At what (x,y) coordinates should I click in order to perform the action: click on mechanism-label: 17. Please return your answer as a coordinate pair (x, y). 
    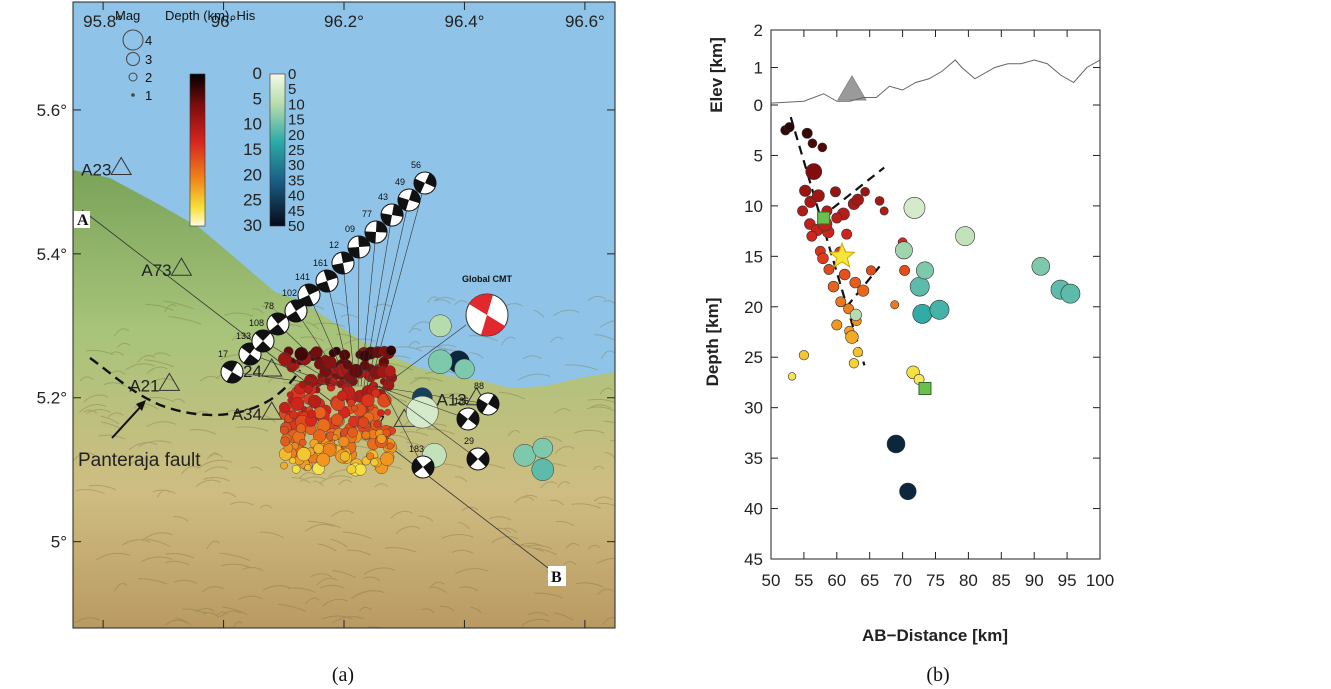
    Looking at the image, I should click on (223, 354).